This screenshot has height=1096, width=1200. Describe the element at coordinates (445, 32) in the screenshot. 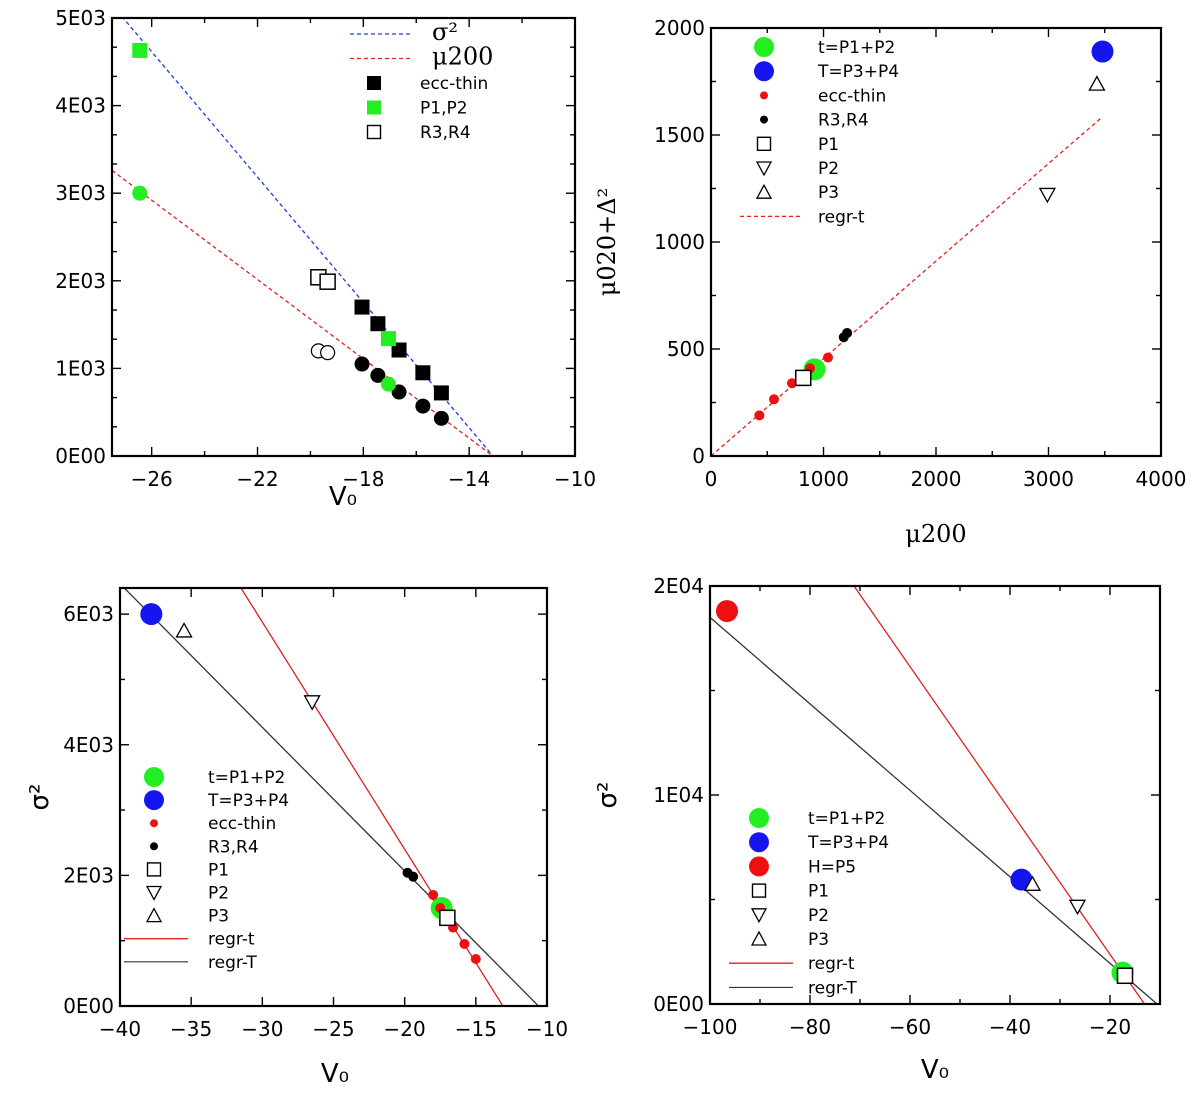

I see `legend-label: σ²` at that location.